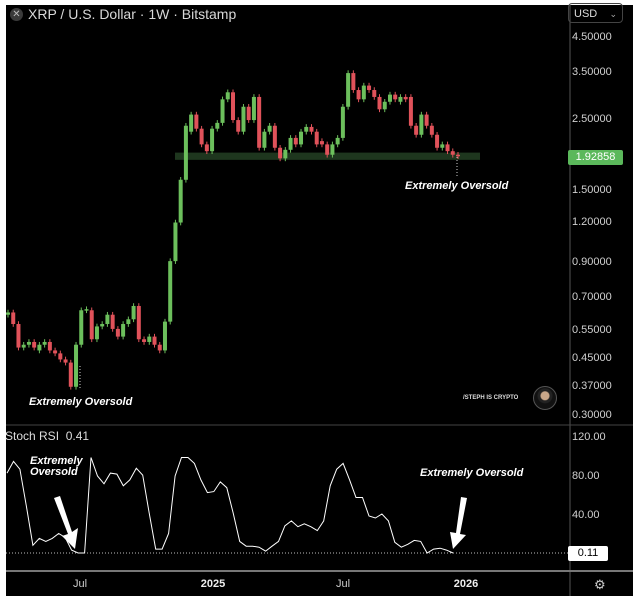 The image size is (638, 598). What do you see at coordinates (592, 296) in the screenshot?
I see `price-tick: 0.70000` at bounding box center [592, 296].